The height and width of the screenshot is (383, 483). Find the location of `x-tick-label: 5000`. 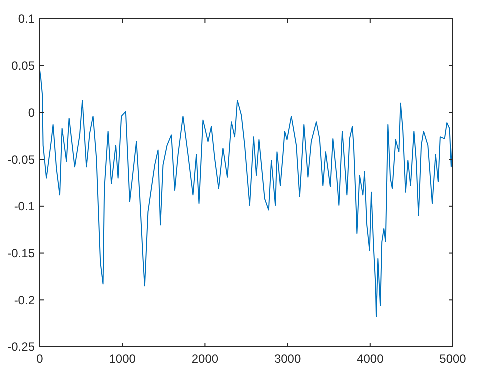

x-tick-label: 5000 is located at coordinates (453, 359).